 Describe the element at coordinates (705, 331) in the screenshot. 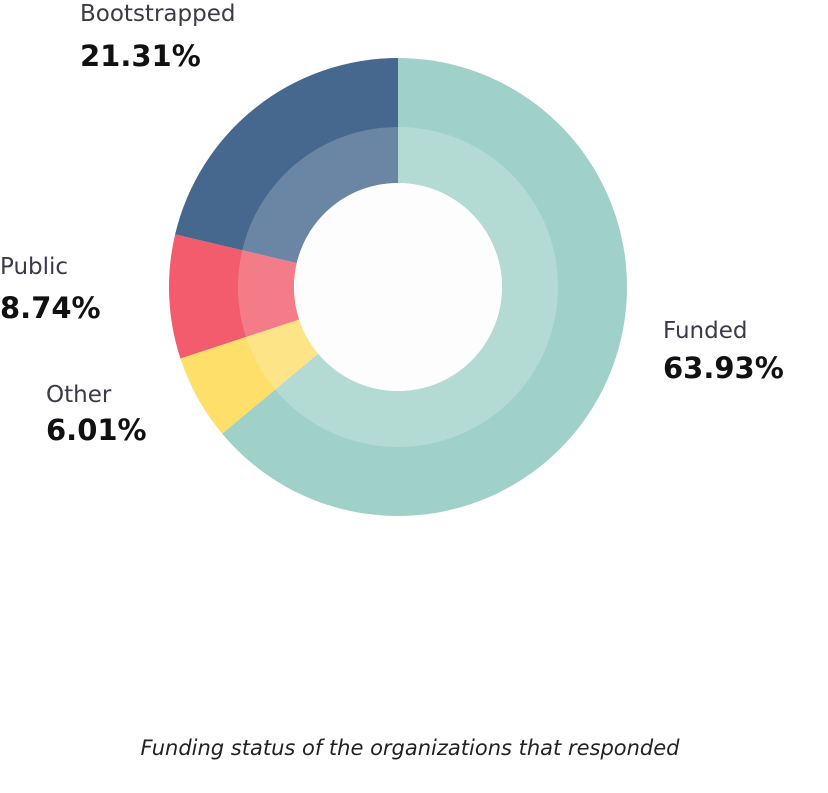

I see `slice-name: Funded` at that location.